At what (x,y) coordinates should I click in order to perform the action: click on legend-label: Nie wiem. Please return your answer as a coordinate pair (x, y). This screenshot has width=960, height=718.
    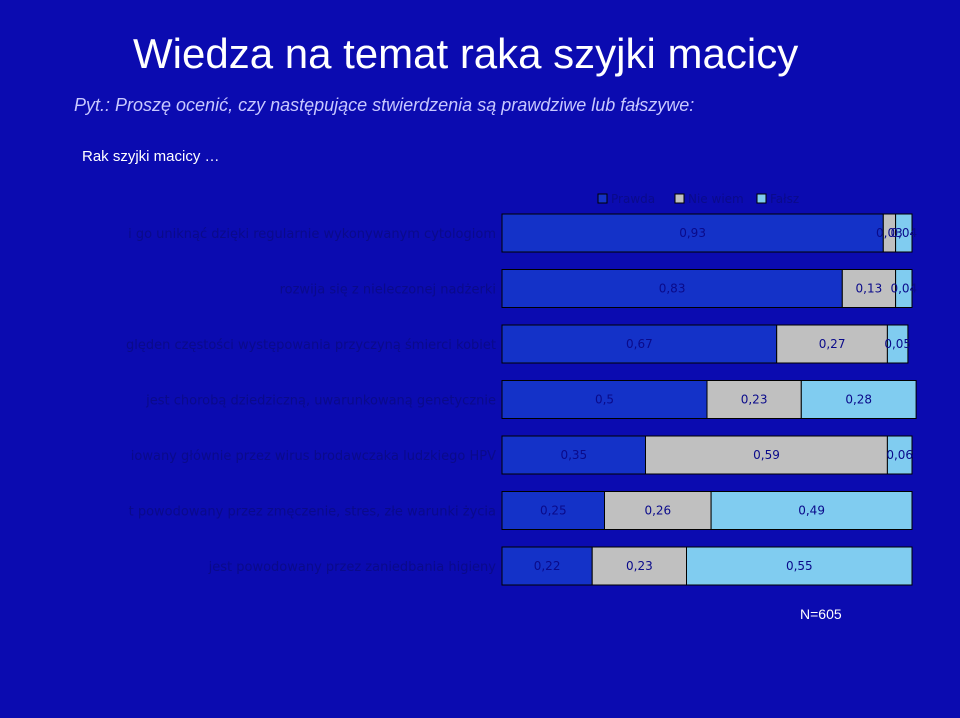
    Looking at the image, I should click on (716, 199).